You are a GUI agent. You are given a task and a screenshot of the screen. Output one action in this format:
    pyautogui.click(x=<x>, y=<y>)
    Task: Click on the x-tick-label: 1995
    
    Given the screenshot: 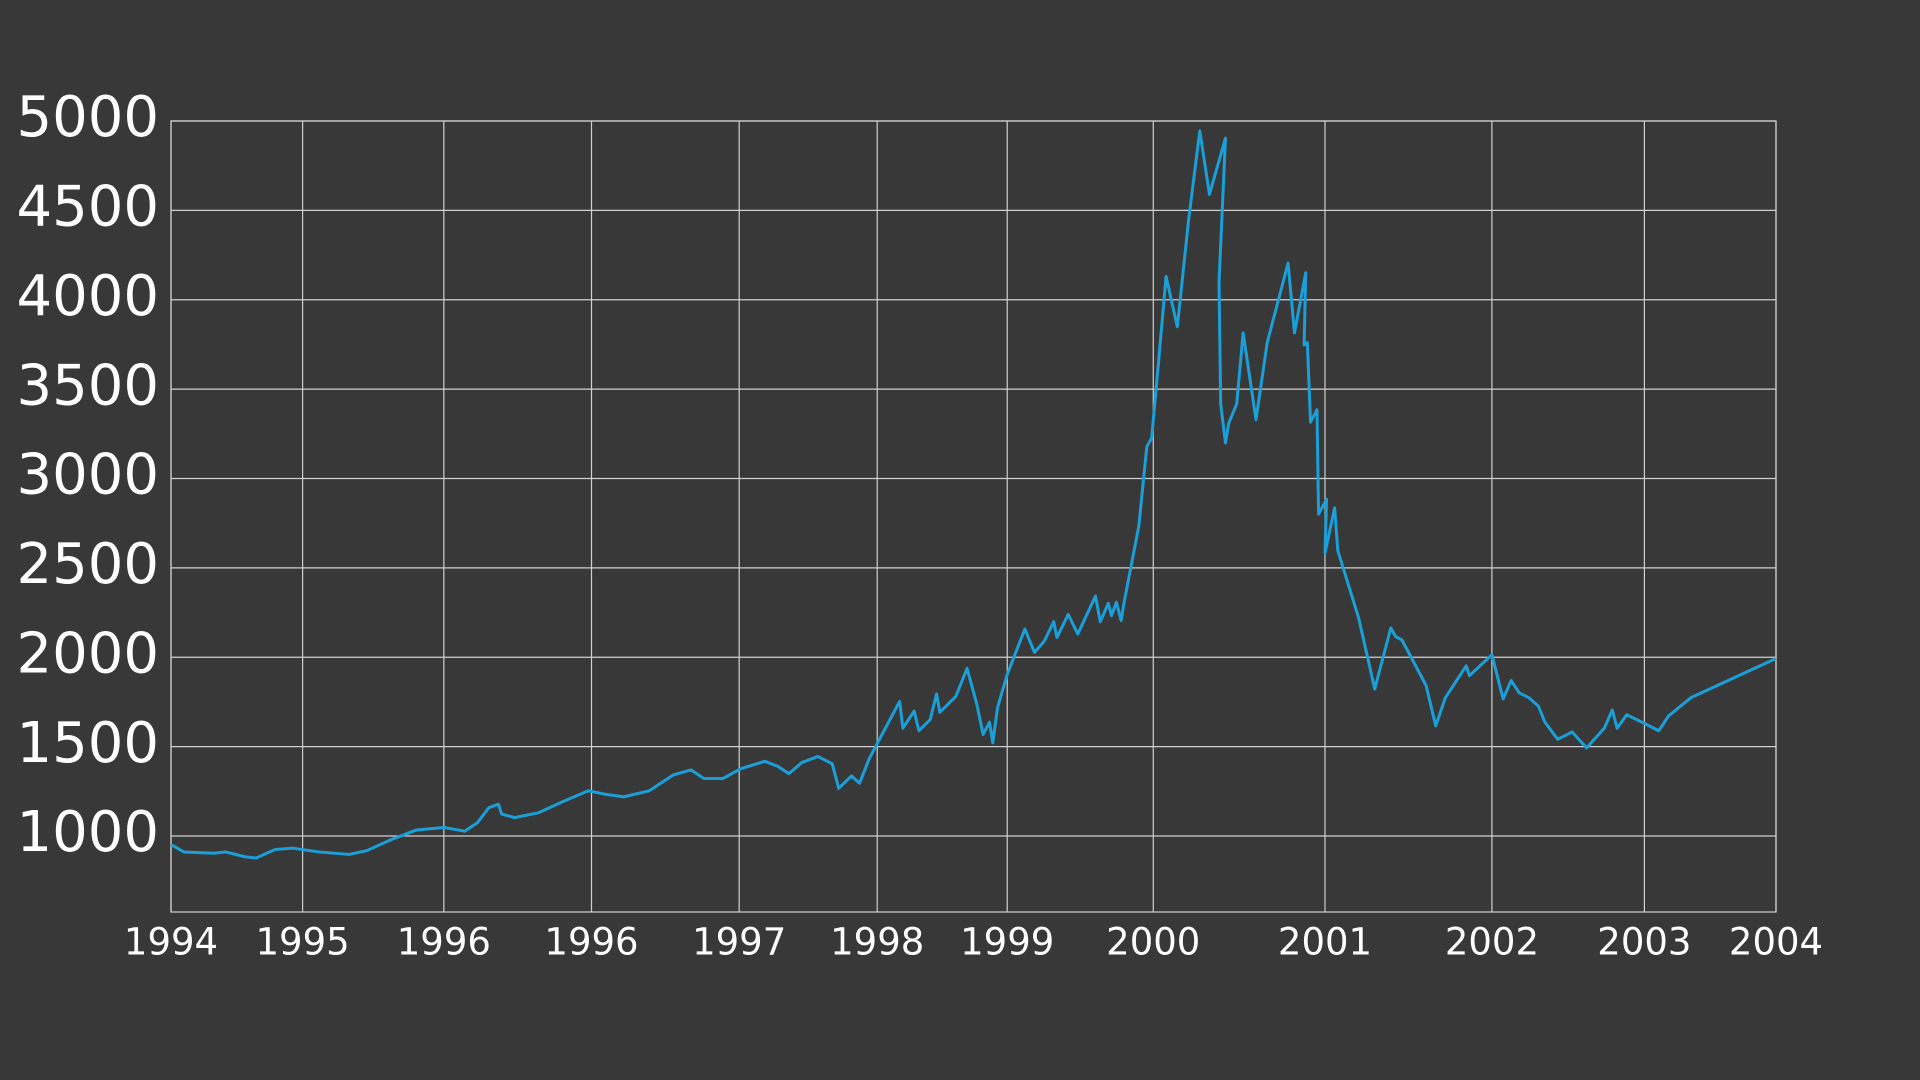 What is the action you would take?
    pyautogui.click(x=303, y=942)
    